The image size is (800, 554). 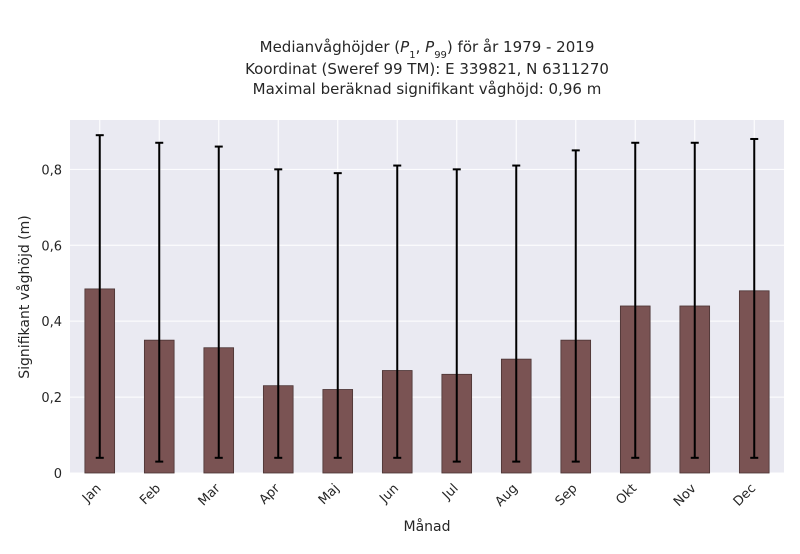 I want to click on x-tick-label-feb: Feb, so click(x=150, y=494).